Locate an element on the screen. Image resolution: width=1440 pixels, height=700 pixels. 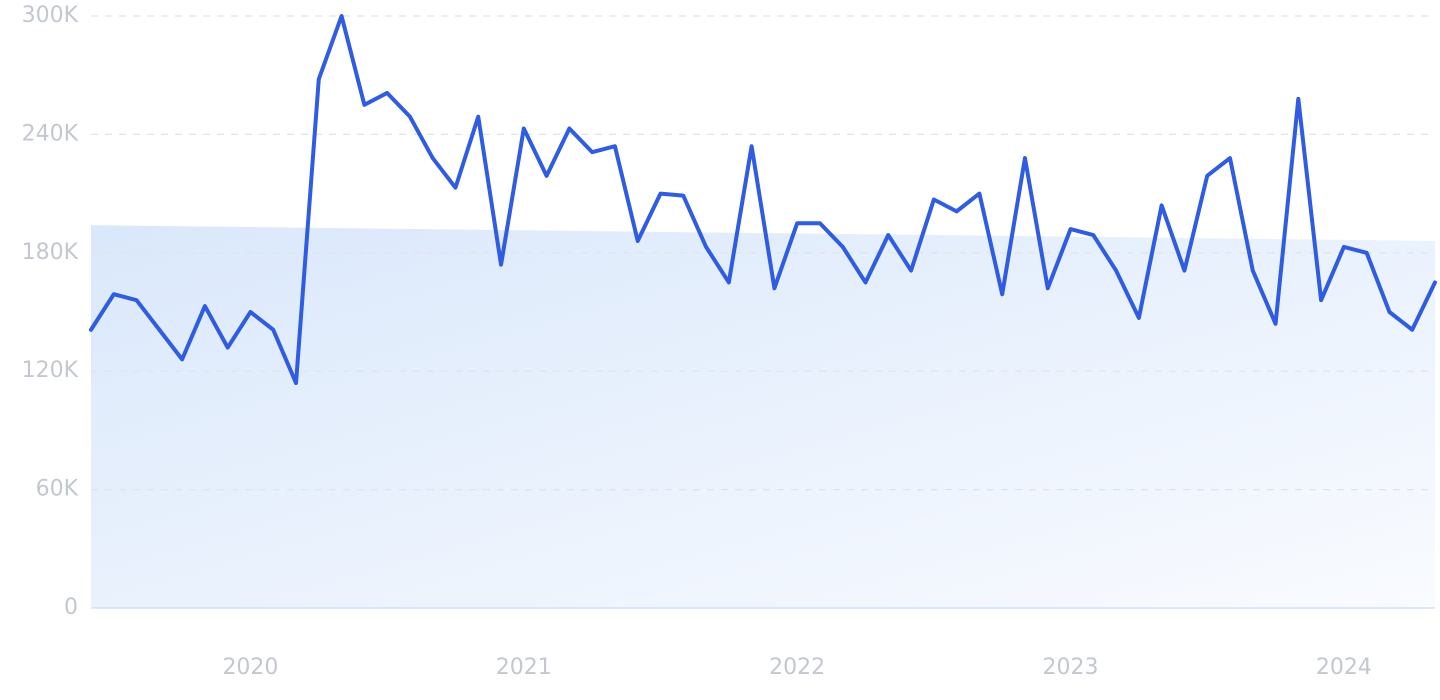
x-tick-label: 2020 is located at coordinates (250, 667).